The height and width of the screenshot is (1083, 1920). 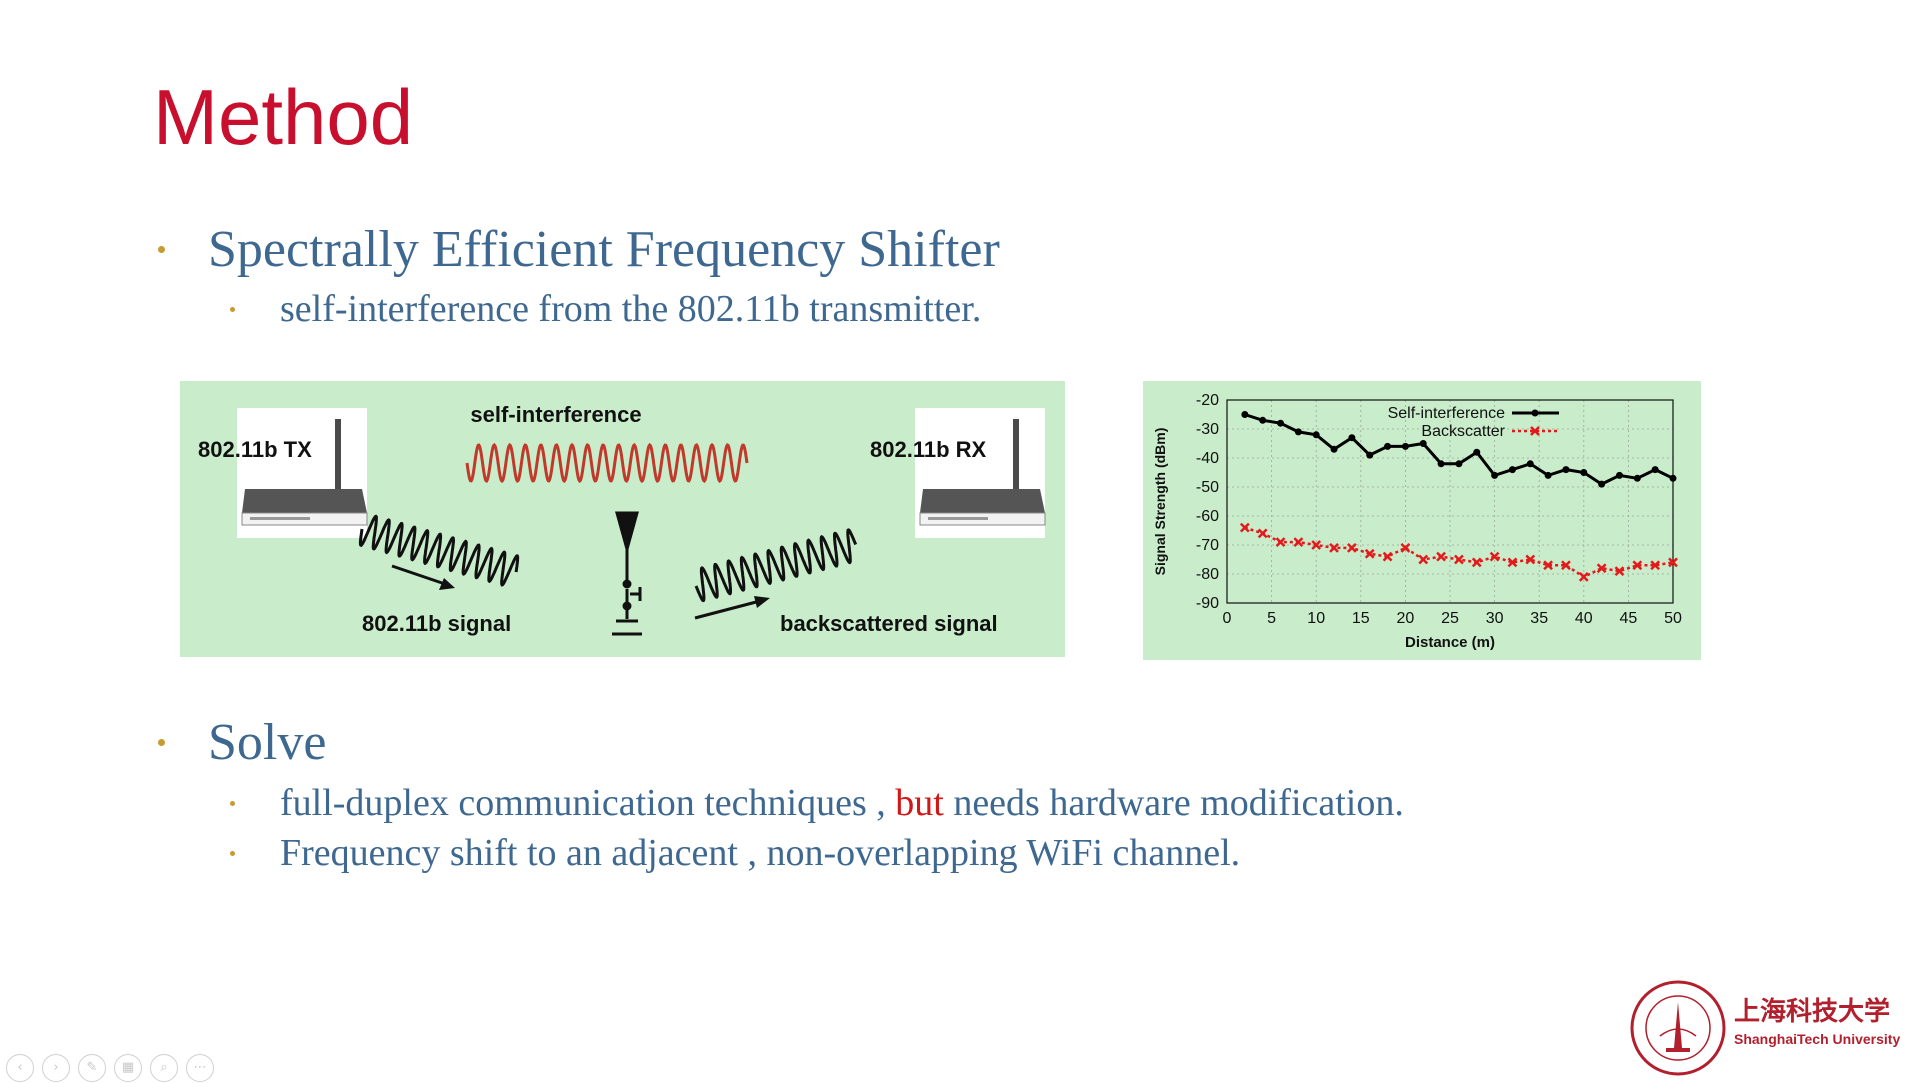 What do you see at coordinates (1207, 400) in the screenshot?
I see `y-tick-label: -20` at bounding box center [1207, 400].